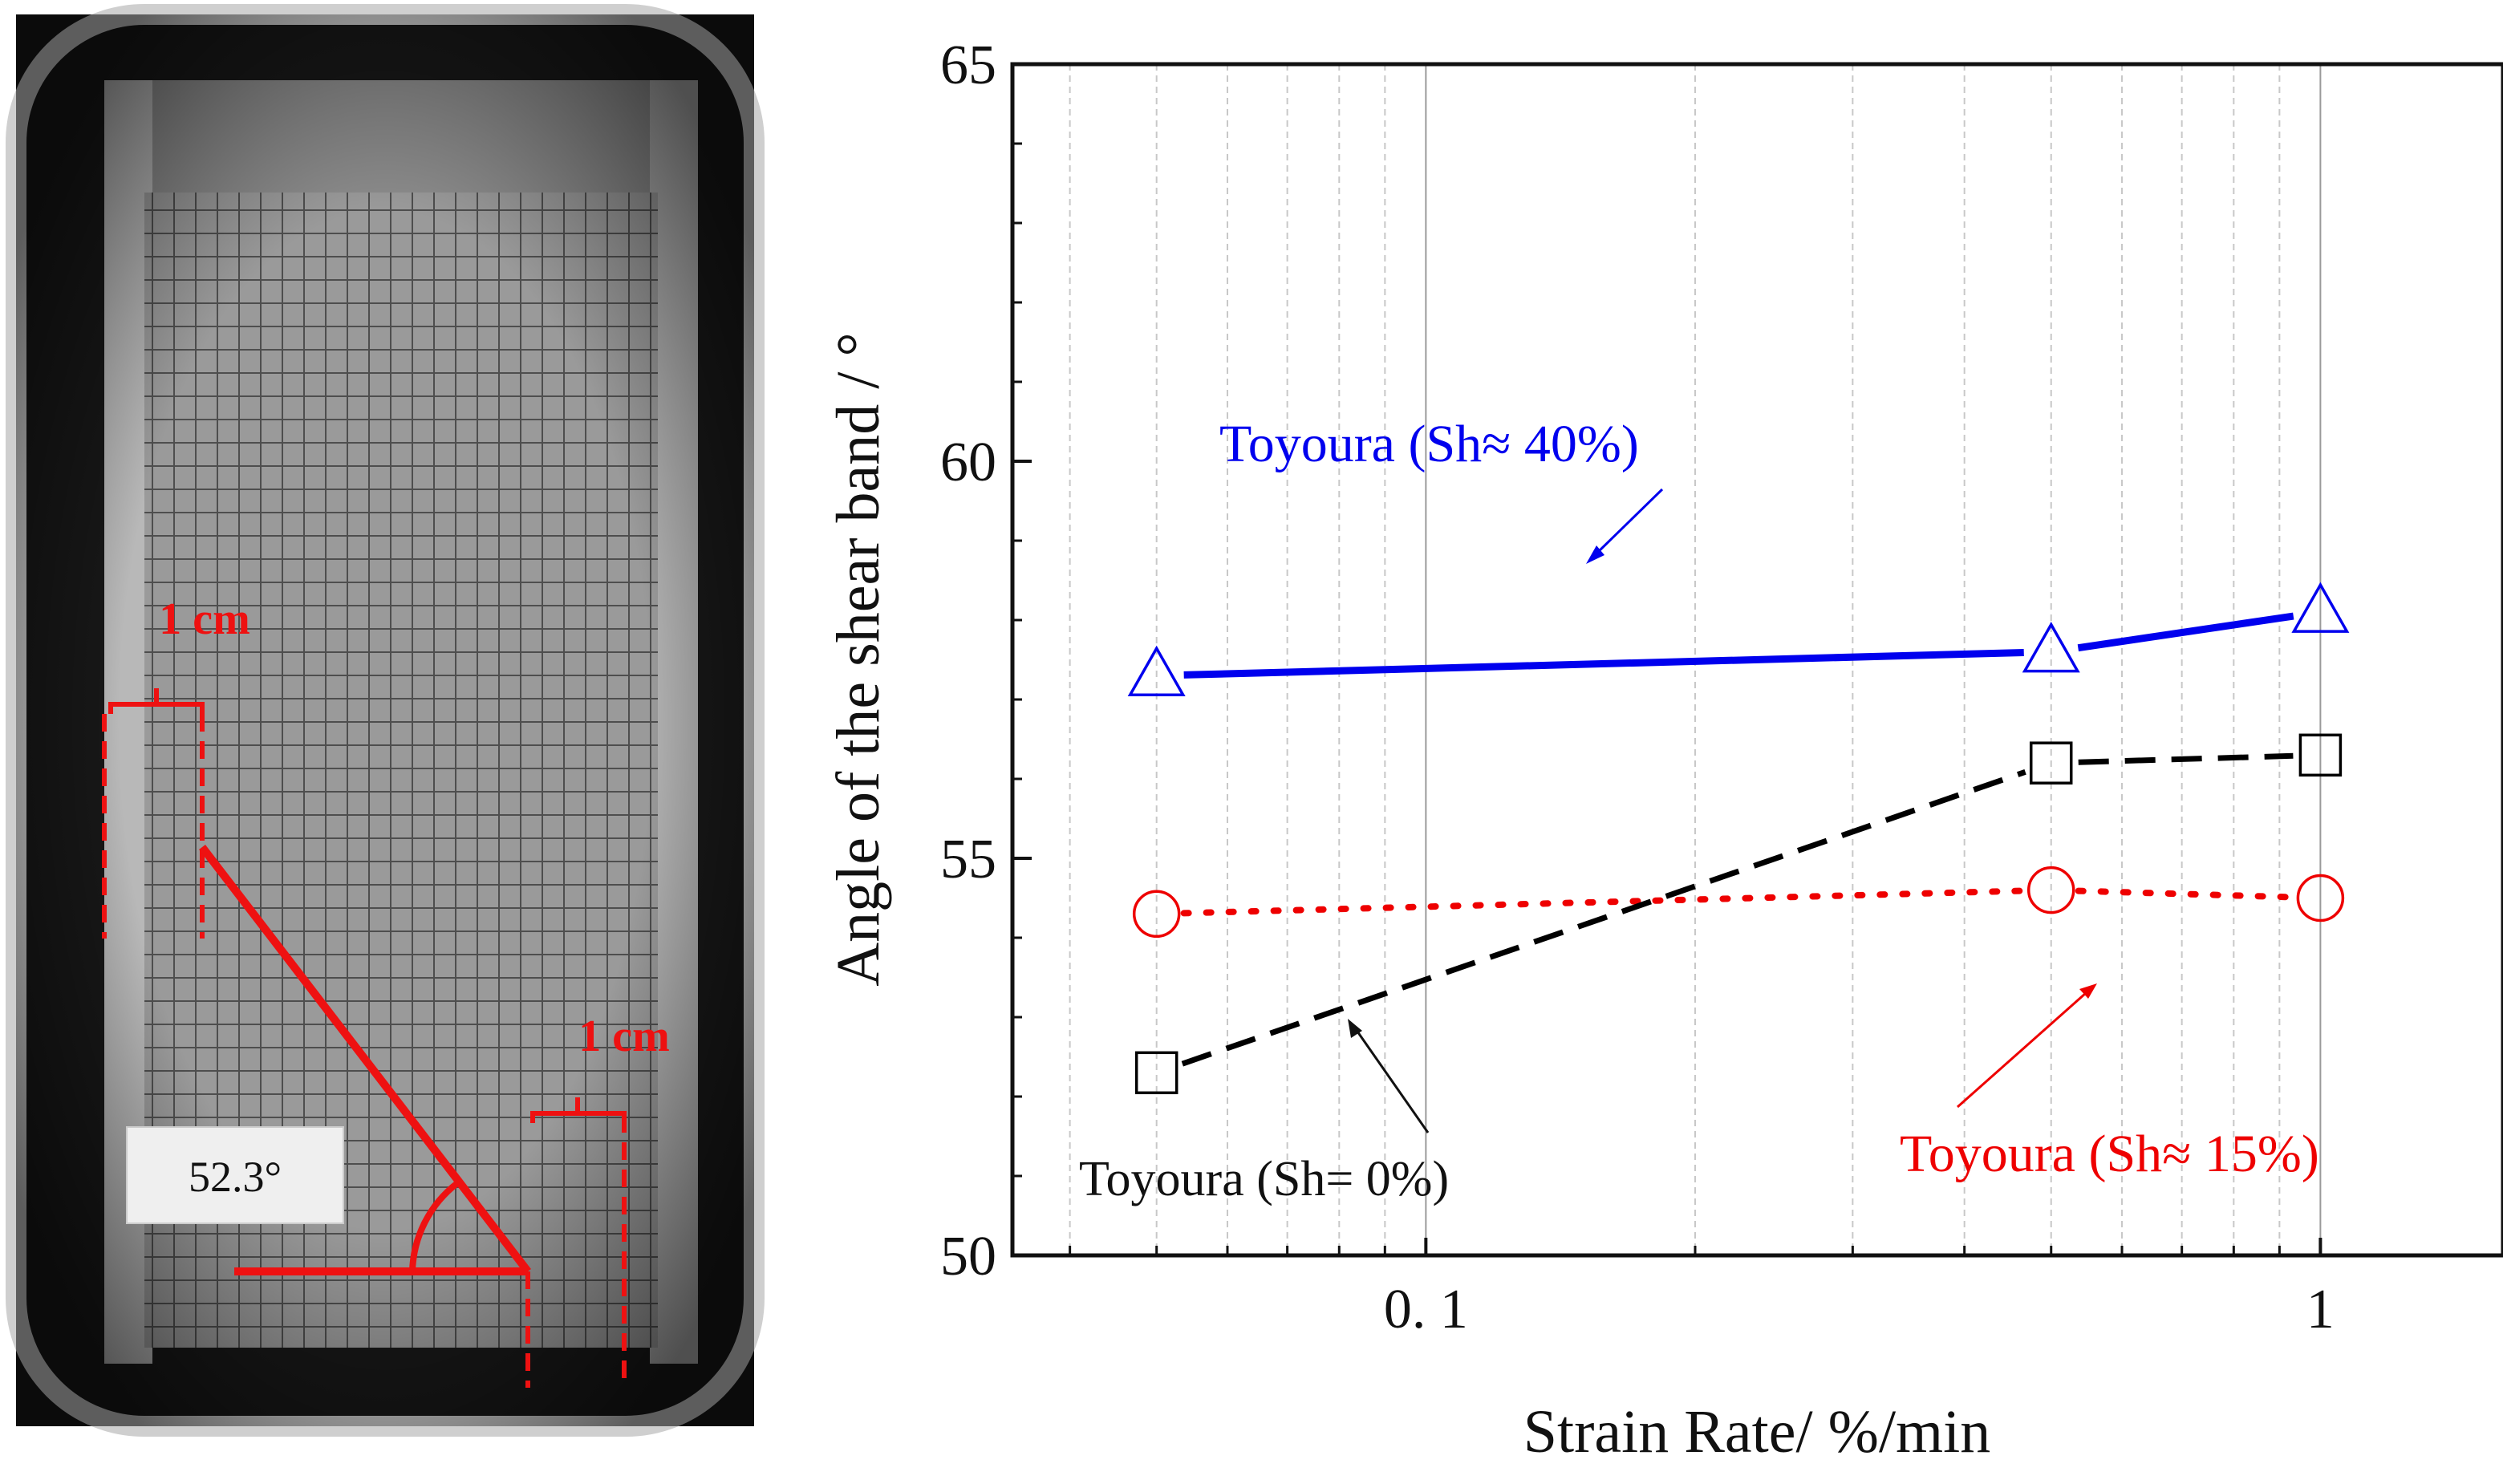 This screenshot has width=2503, height=1484. I want to click on y-tick-label: 65, so click(968, 65).